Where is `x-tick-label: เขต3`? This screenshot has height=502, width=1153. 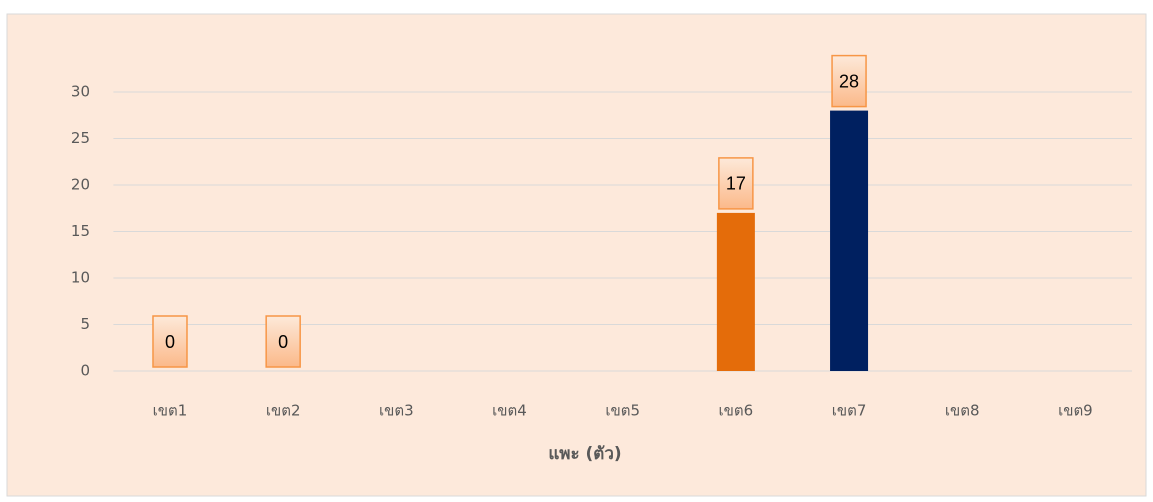
x-tick-label: เขต3 is located at coordinates (396, 411).